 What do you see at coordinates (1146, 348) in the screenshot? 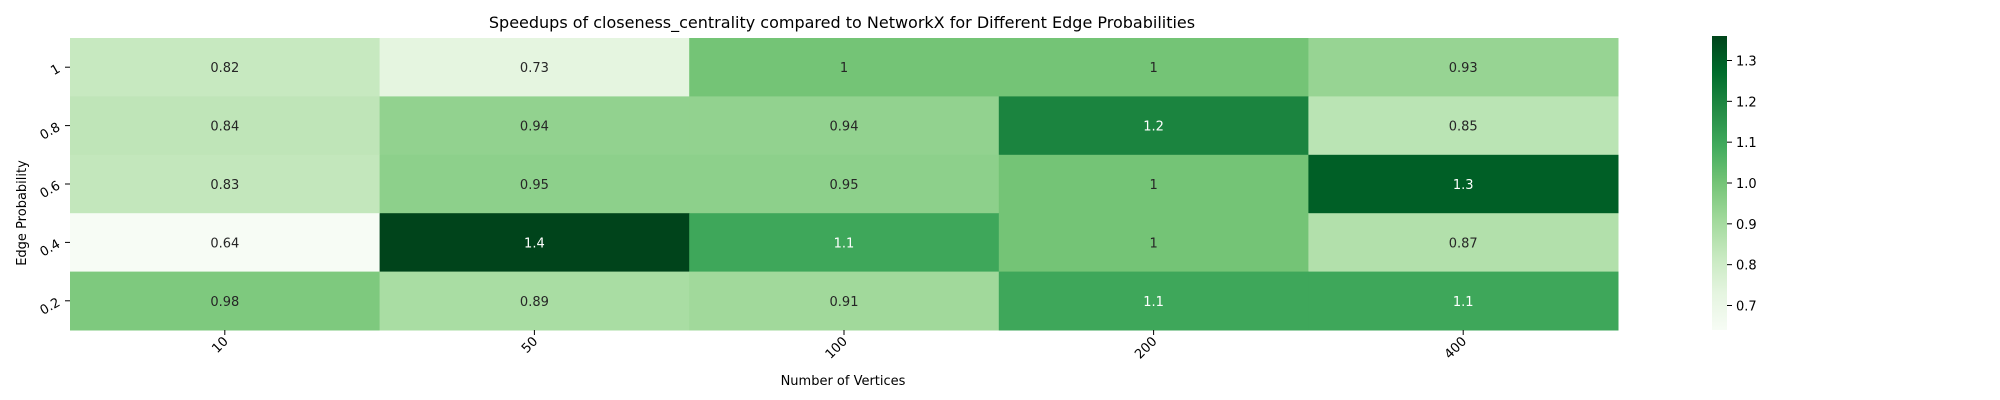
I see `x-tick-label: 200` at bounding box center [1146, 348].